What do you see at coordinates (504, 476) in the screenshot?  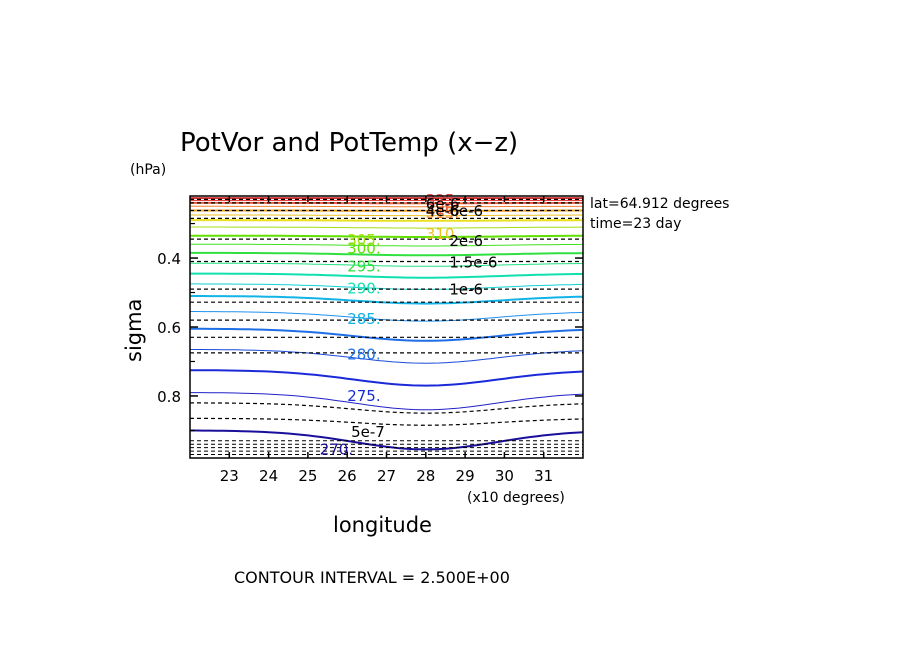 I see `x-tick-label-7: 30` at bounding box center [504, 476].